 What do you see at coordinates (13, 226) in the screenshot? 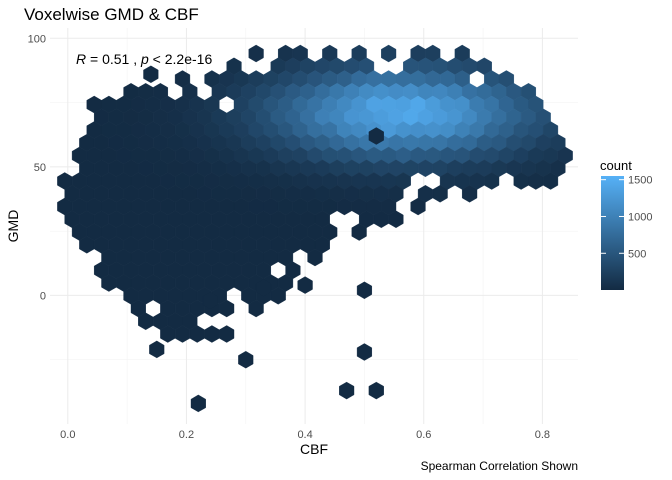
I see `y-axis-title: GMD` at bounding box center [13, 226].